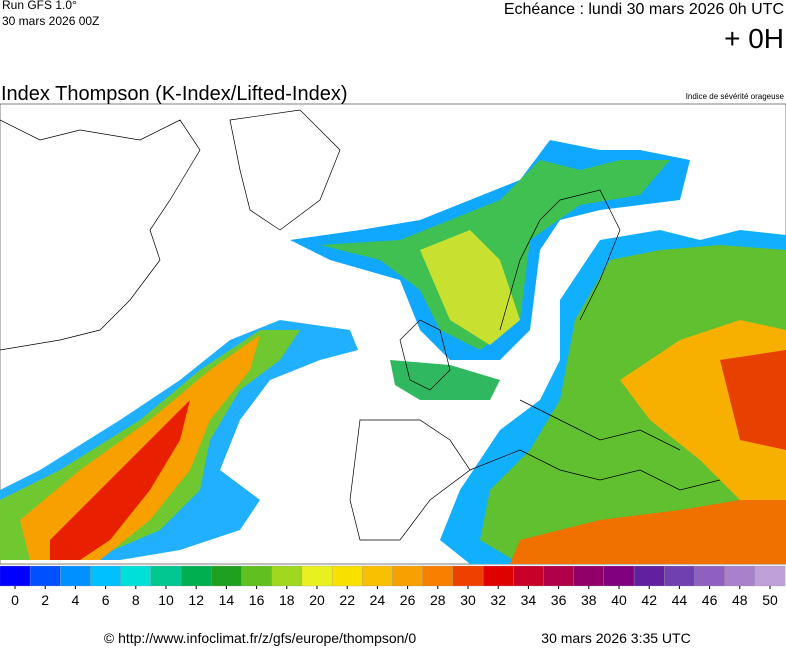 This screenshot has height=648, width=786. Describe the element at coordinates (317, 600) in the screenshot. I see `legend-label: 20` at that location.